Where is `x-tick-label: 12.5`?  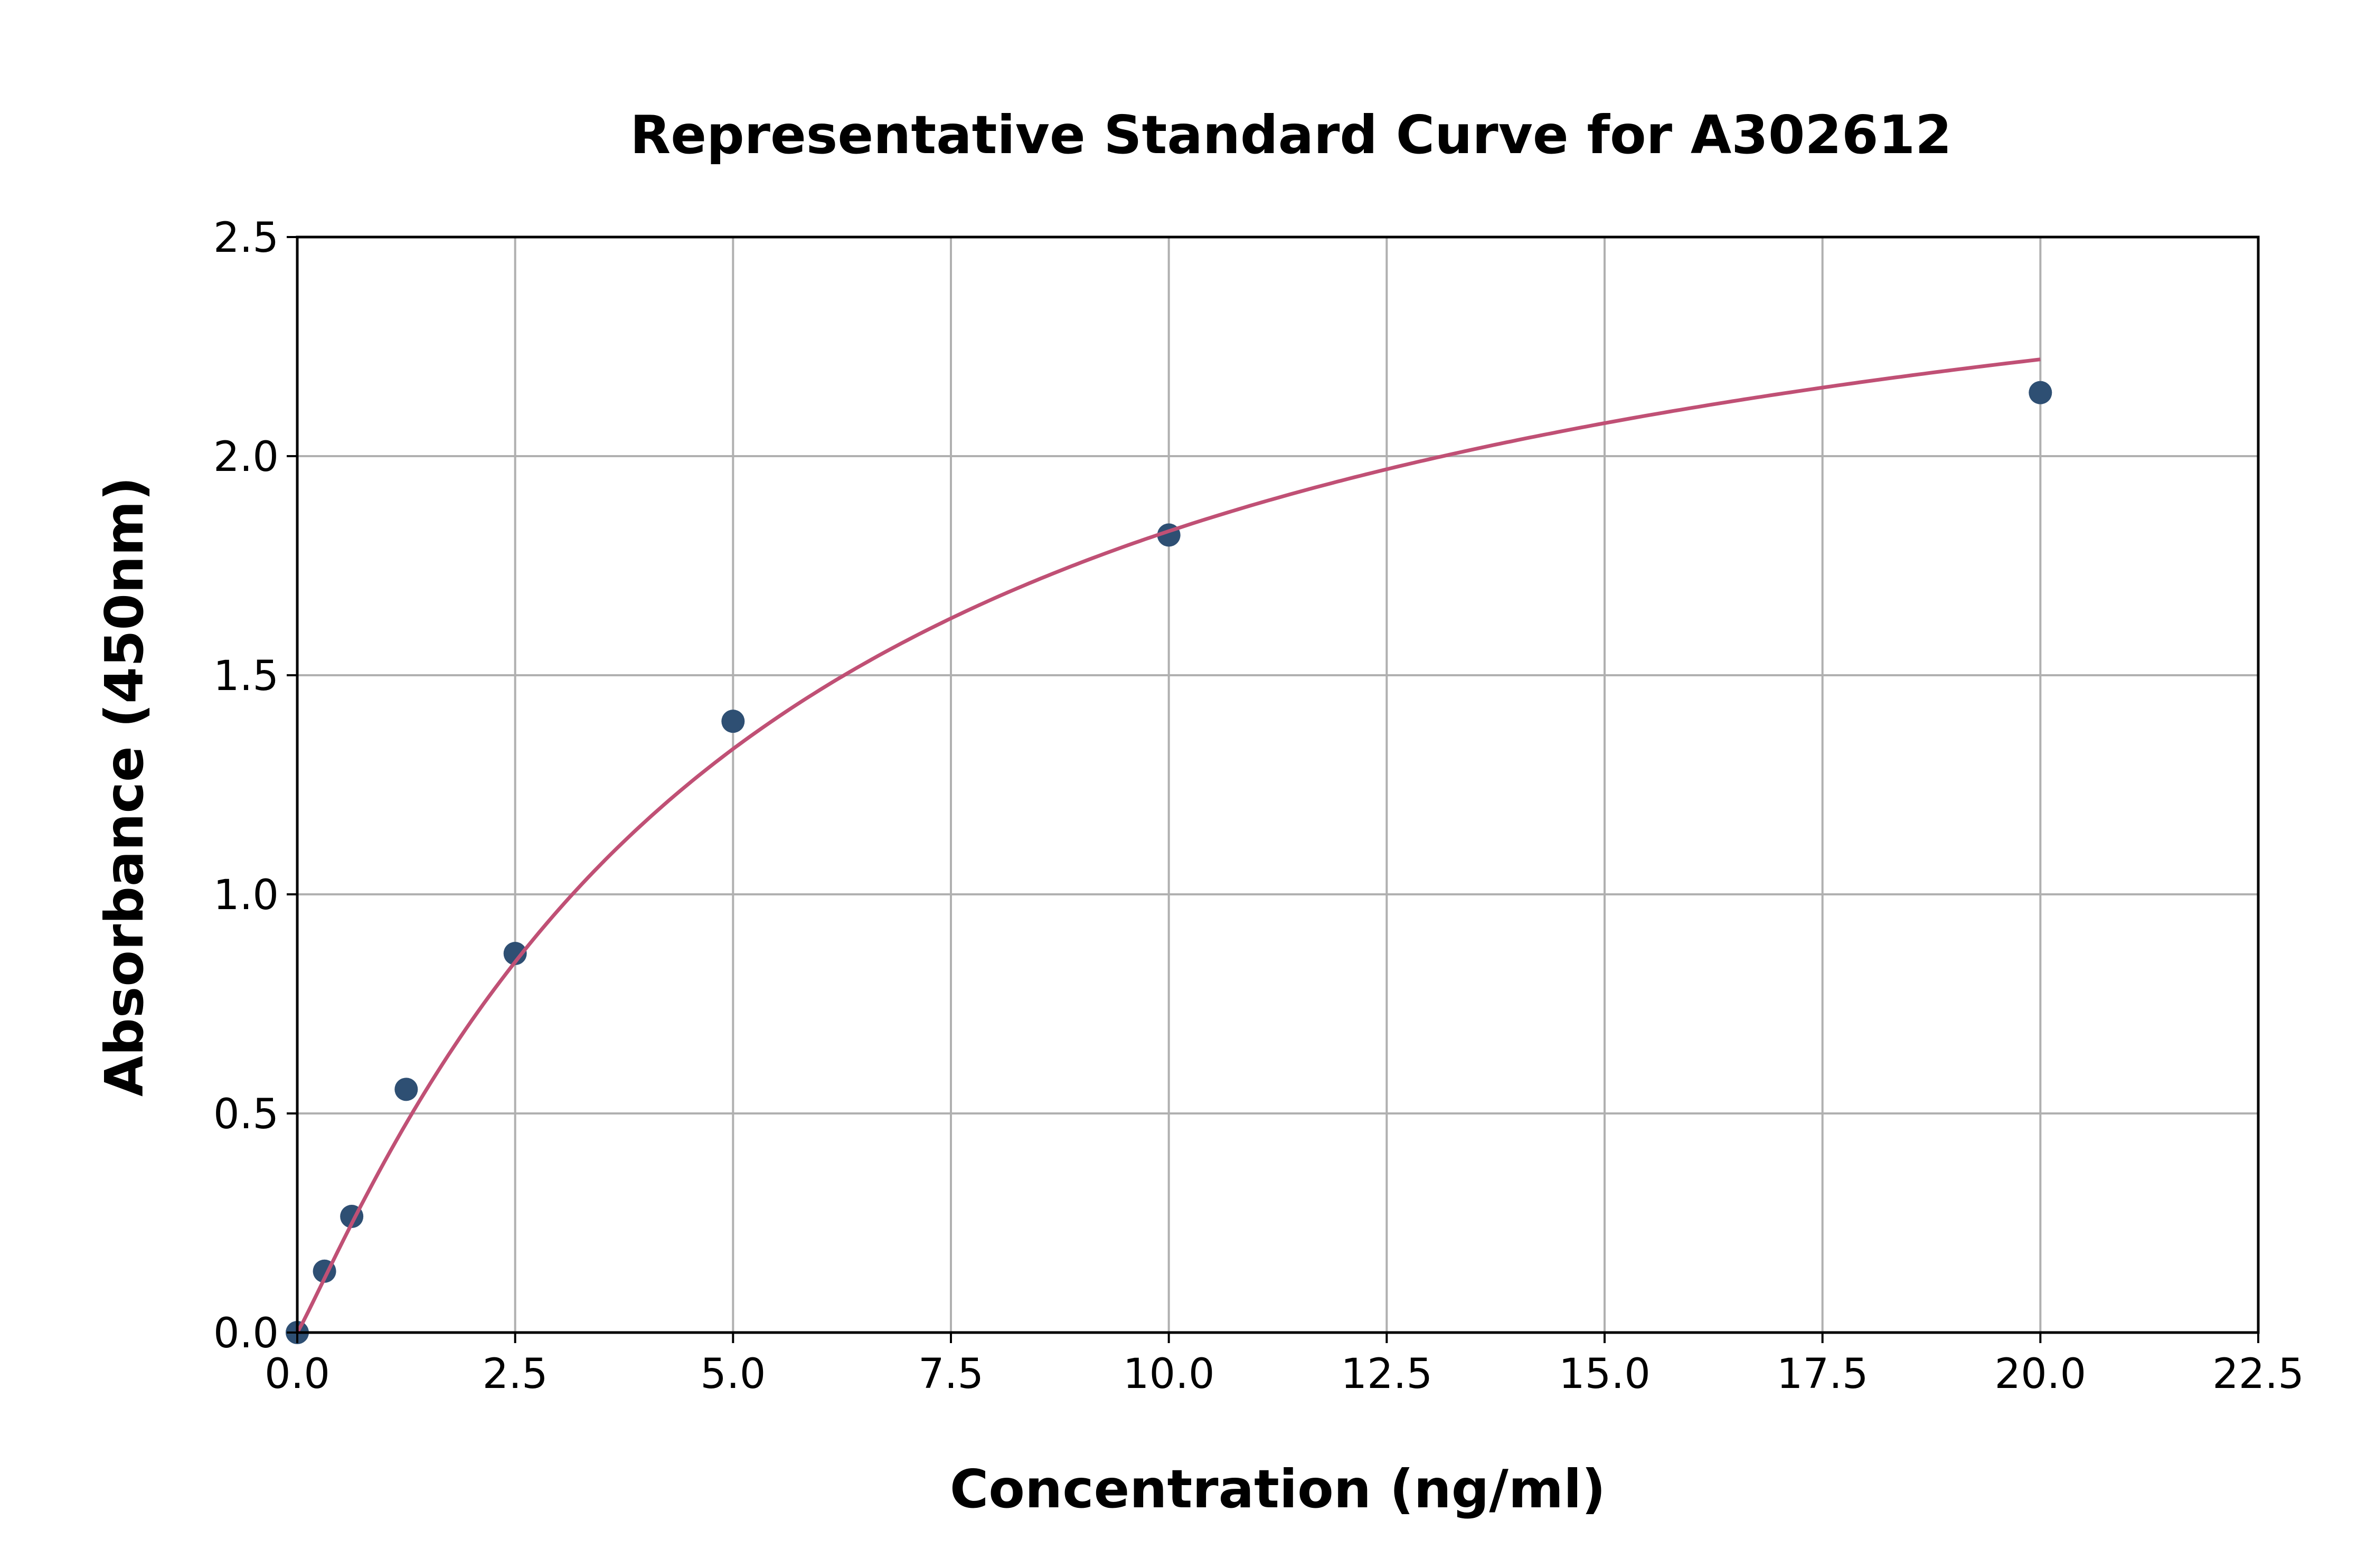 x-tick-label: 12.5 is located at coordinates (1387, 1374).